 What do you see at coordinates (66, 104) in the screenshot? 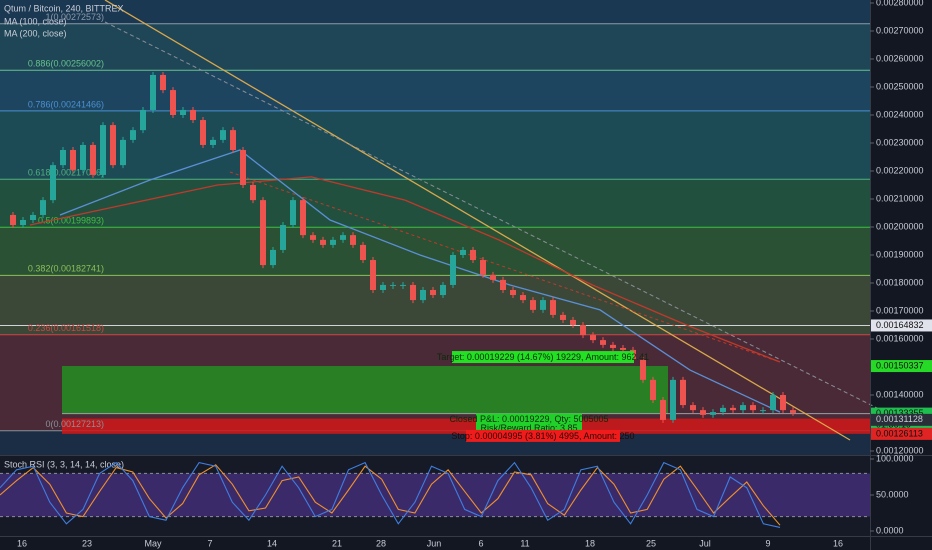
I see `fib-label: 0.786(0.00241466)` at bounding box center [66, 104].